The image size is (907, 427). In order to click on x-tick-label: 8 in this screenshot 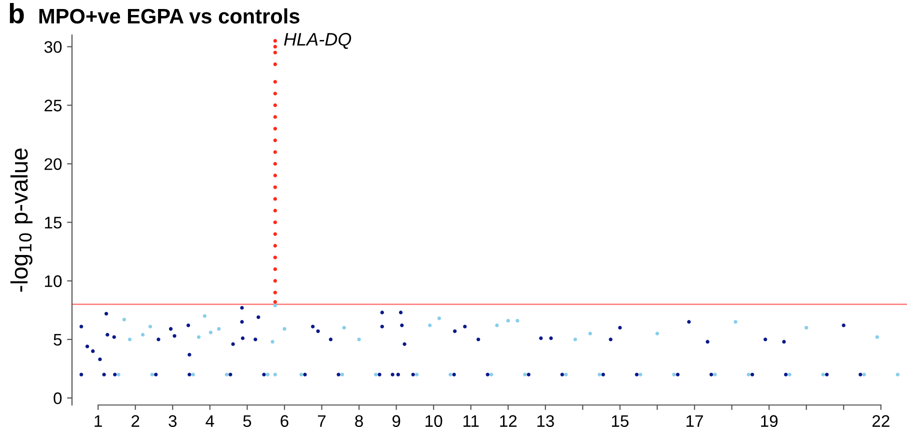, I will do `click(359, 421)`.